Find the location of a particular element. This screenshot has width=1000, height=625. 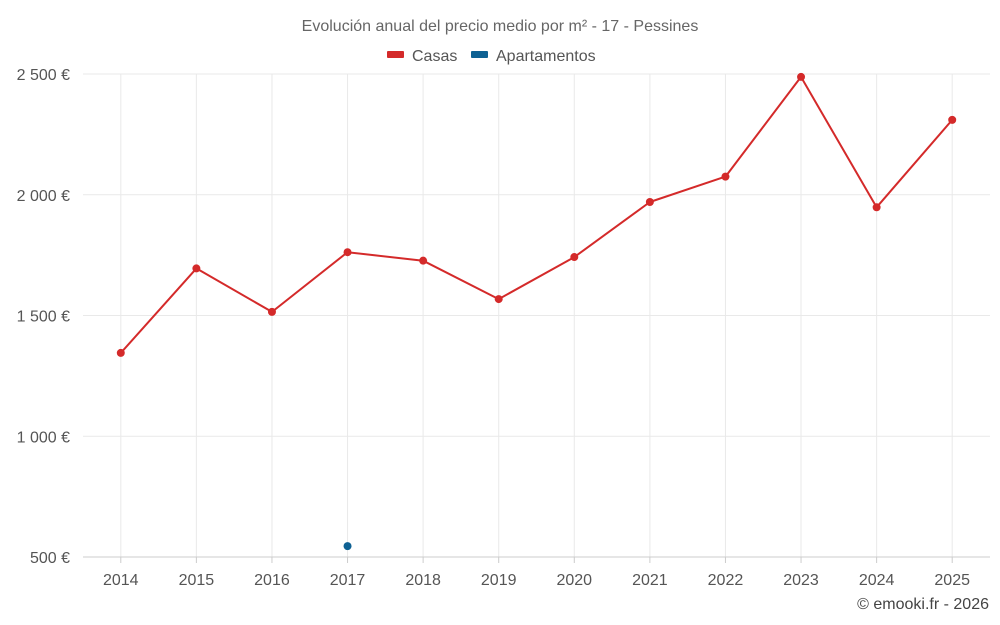

x-tick-label: 2016 is located at coordinates (272, 580).